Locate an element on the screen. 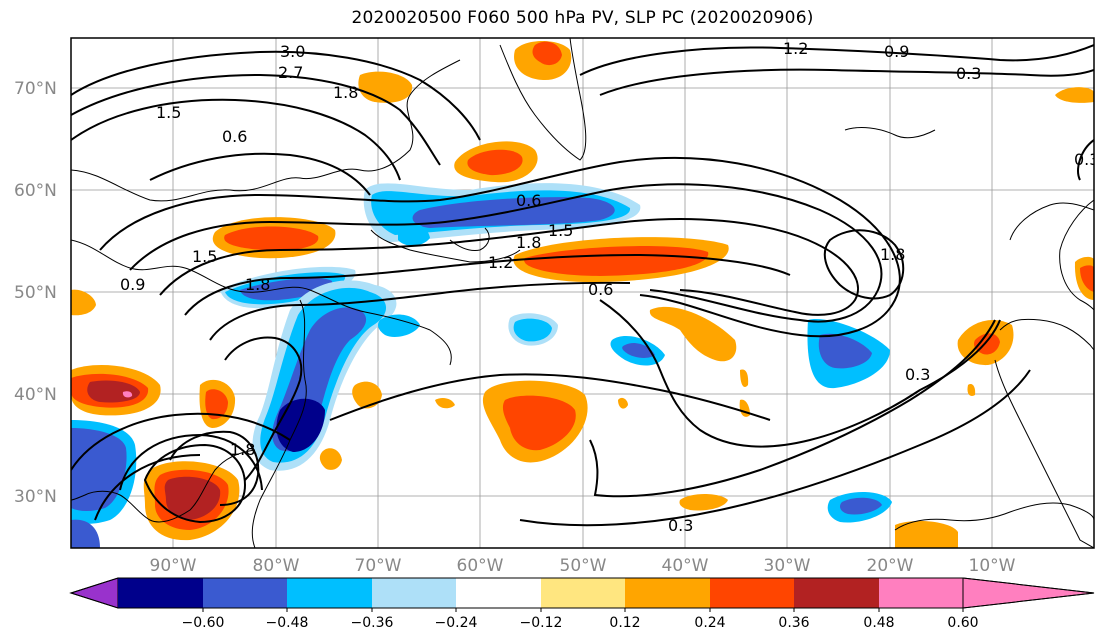 This screenshot has width=1105, height=641. lat-label: 40°N is located at coordinates (35, 395).